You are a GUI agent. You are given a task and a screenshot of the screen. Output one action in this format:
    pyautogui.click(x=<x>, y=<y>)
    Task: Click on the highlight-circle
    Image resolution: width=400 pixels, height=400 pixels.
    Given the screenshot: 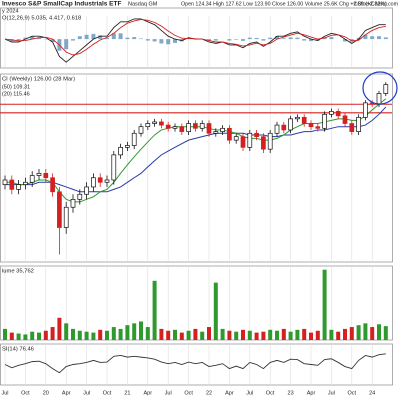 What is the action you would take?
    pyautogui.click(x=380, y=88)
    